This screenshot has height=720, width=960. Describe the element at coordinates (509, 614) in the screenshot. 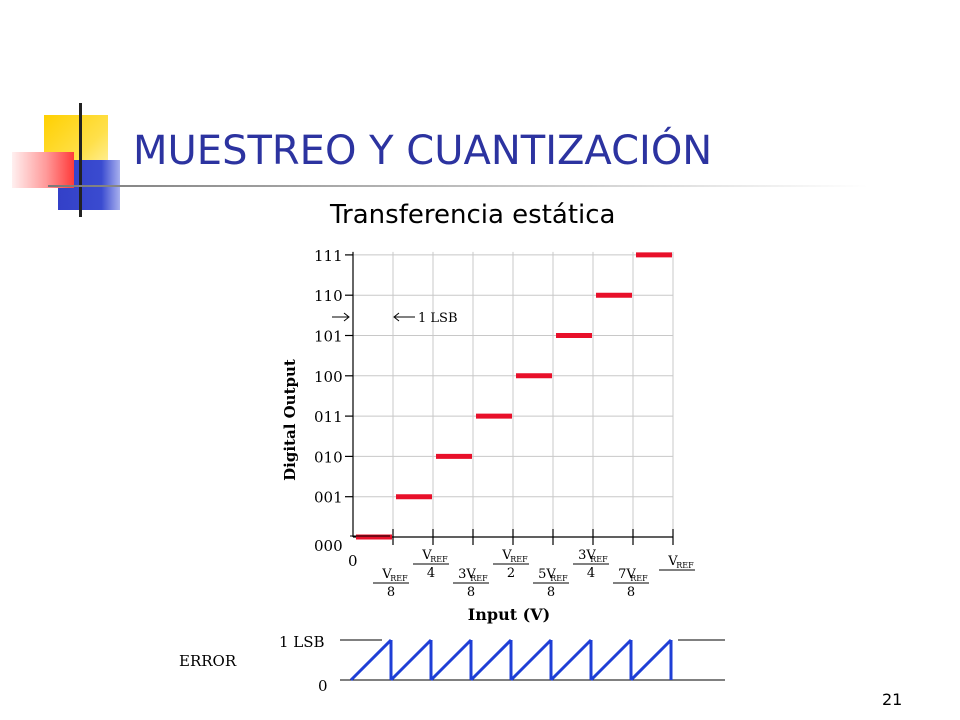

I see `x-axis-label: Input (V)` at that location.